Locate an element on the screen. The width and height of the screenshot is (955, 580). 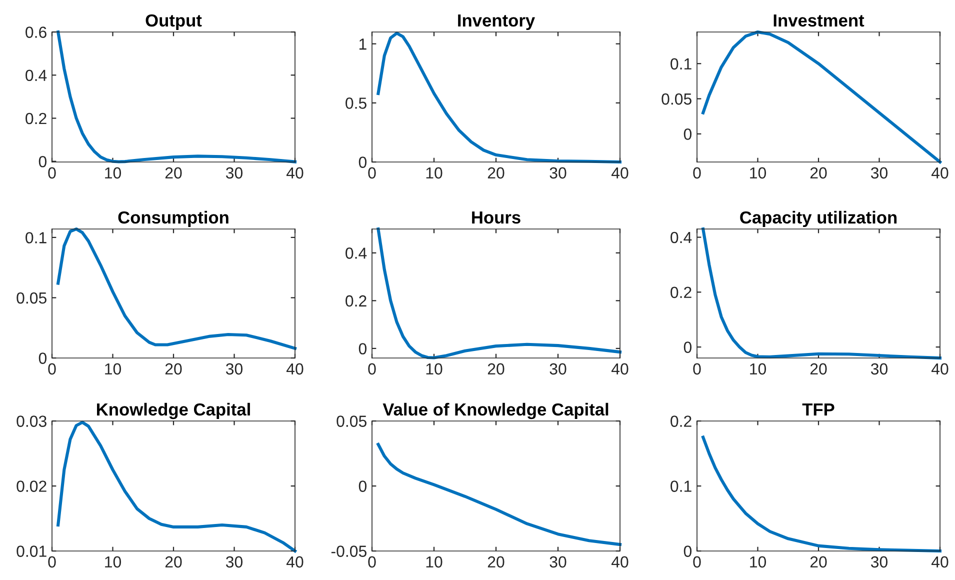
y-tick-label: -0.05 is located at coordinates (348, 551).